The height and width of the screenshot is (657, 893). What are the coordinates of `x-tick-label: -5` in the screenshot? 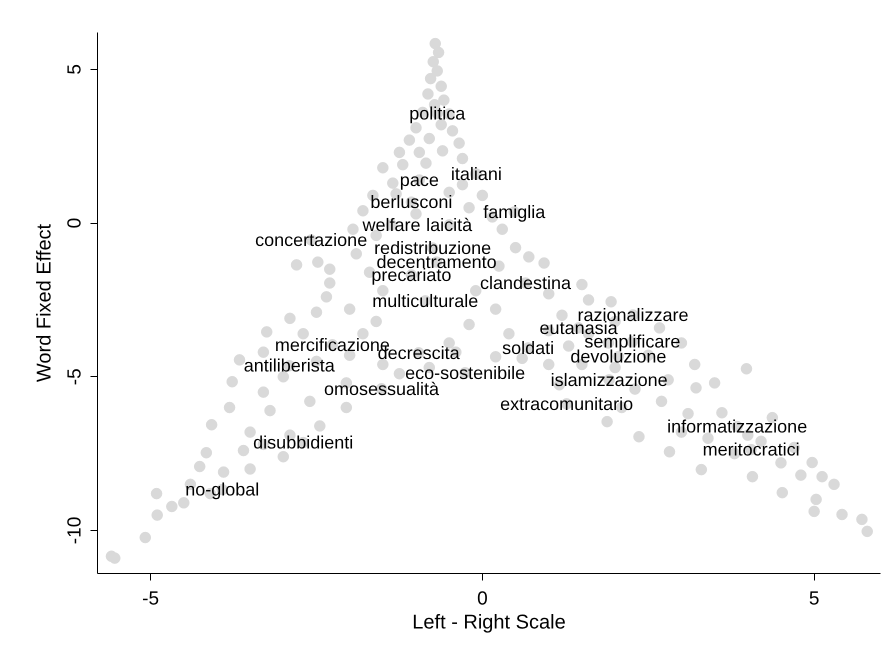 It's located at (151, 599).